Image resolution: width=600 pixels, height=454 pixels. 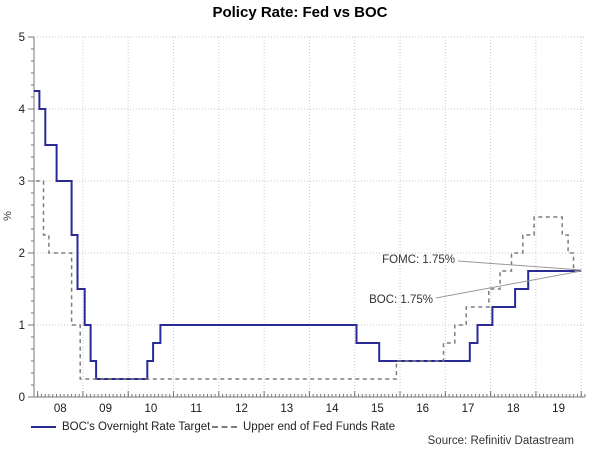 I want to click on x-tick-label: 12, so click(x=241, y=409).